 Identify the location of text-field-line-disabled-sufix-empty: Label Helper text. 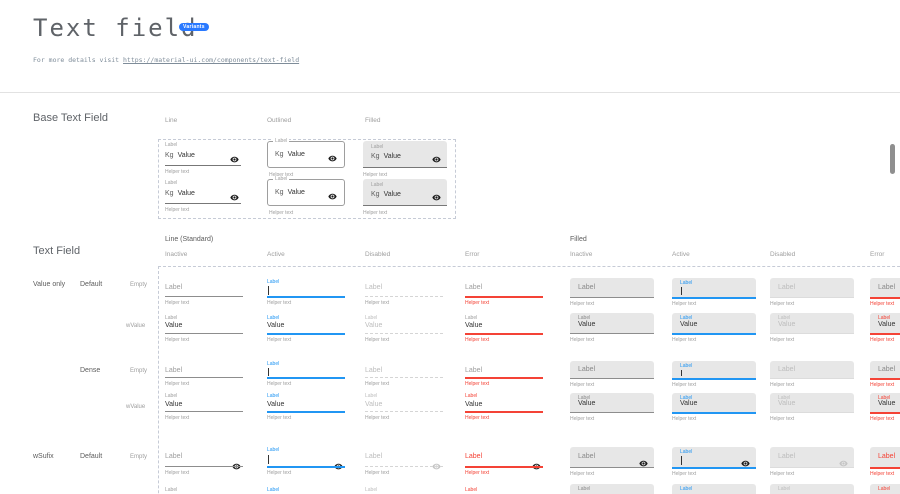
(404, 464).